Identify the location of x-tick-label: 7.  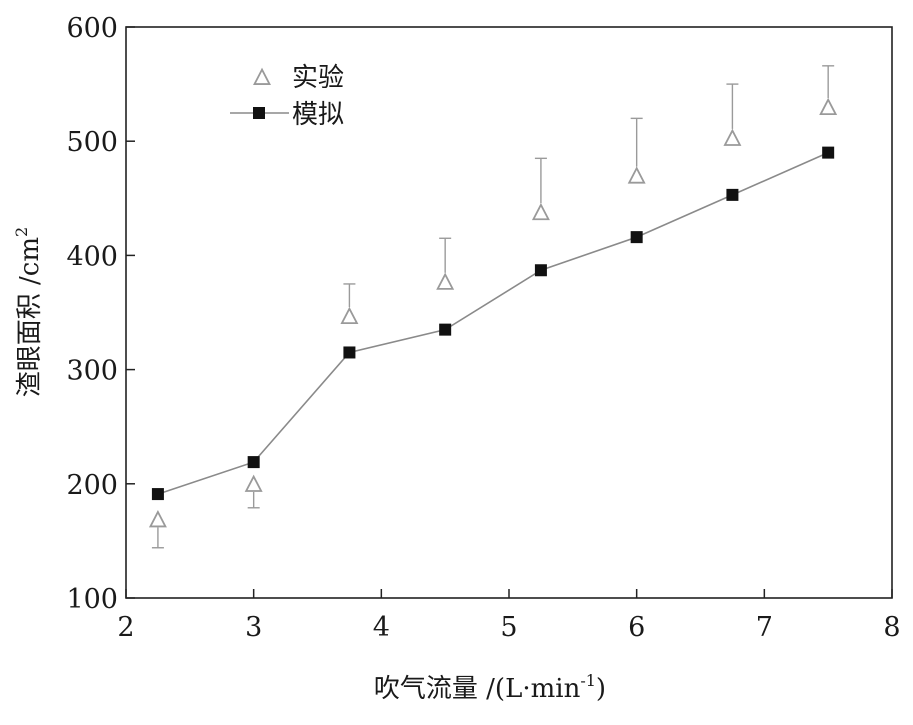
(764, 627).